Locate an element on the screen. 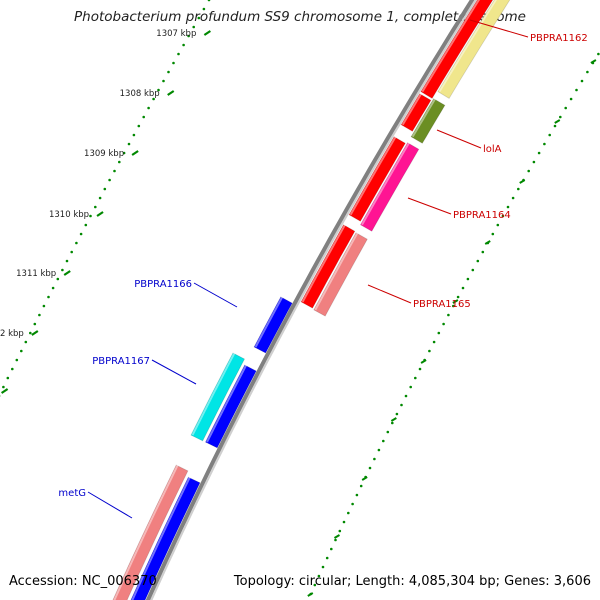  gene-label: PBPRA1166 is located at coordinates (163, 284).